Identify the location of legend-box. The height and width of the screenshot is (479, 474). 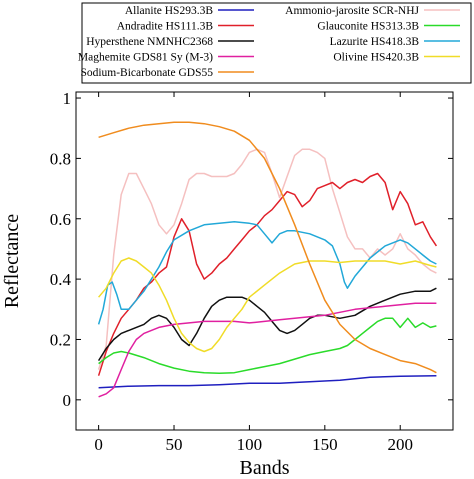
(276, 43).